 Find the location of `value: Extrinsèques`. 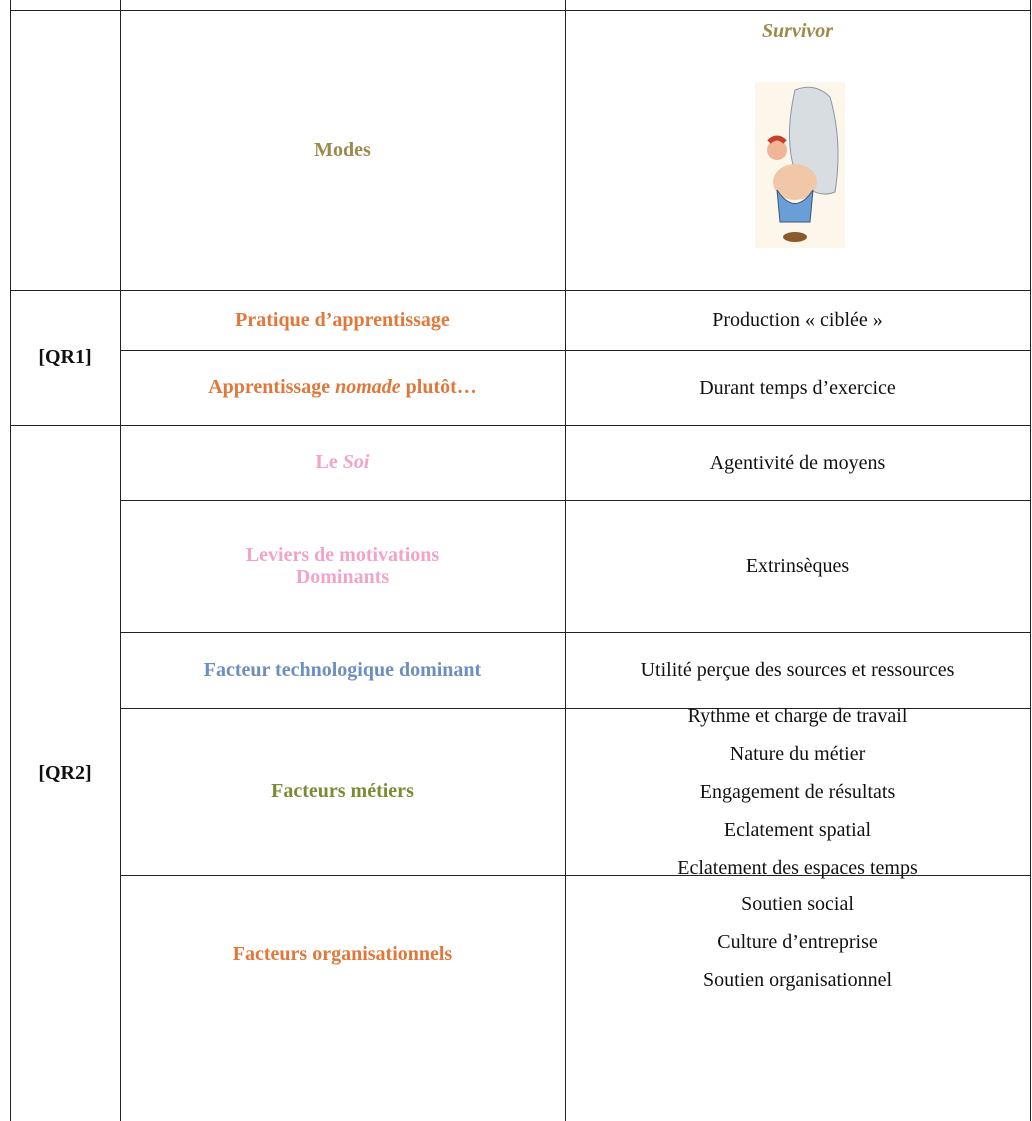

value: Extrinsèques is located at coordinates (797, 566).